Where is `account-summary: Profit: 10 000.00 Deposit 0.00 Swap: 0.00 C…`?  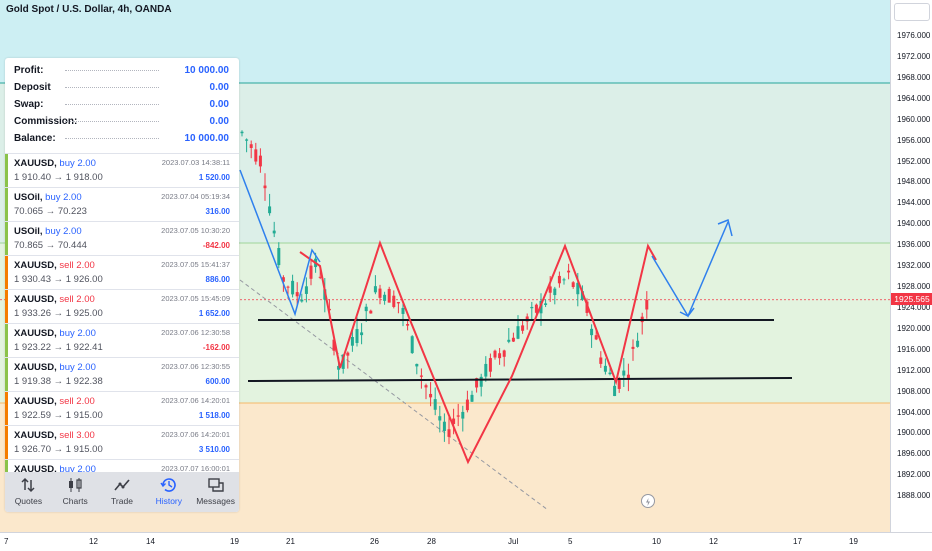
account-summary: Profit: 10 000.00 Deposit 0.00 Swap: 0.00 C… is located at coordinates (122, 106).